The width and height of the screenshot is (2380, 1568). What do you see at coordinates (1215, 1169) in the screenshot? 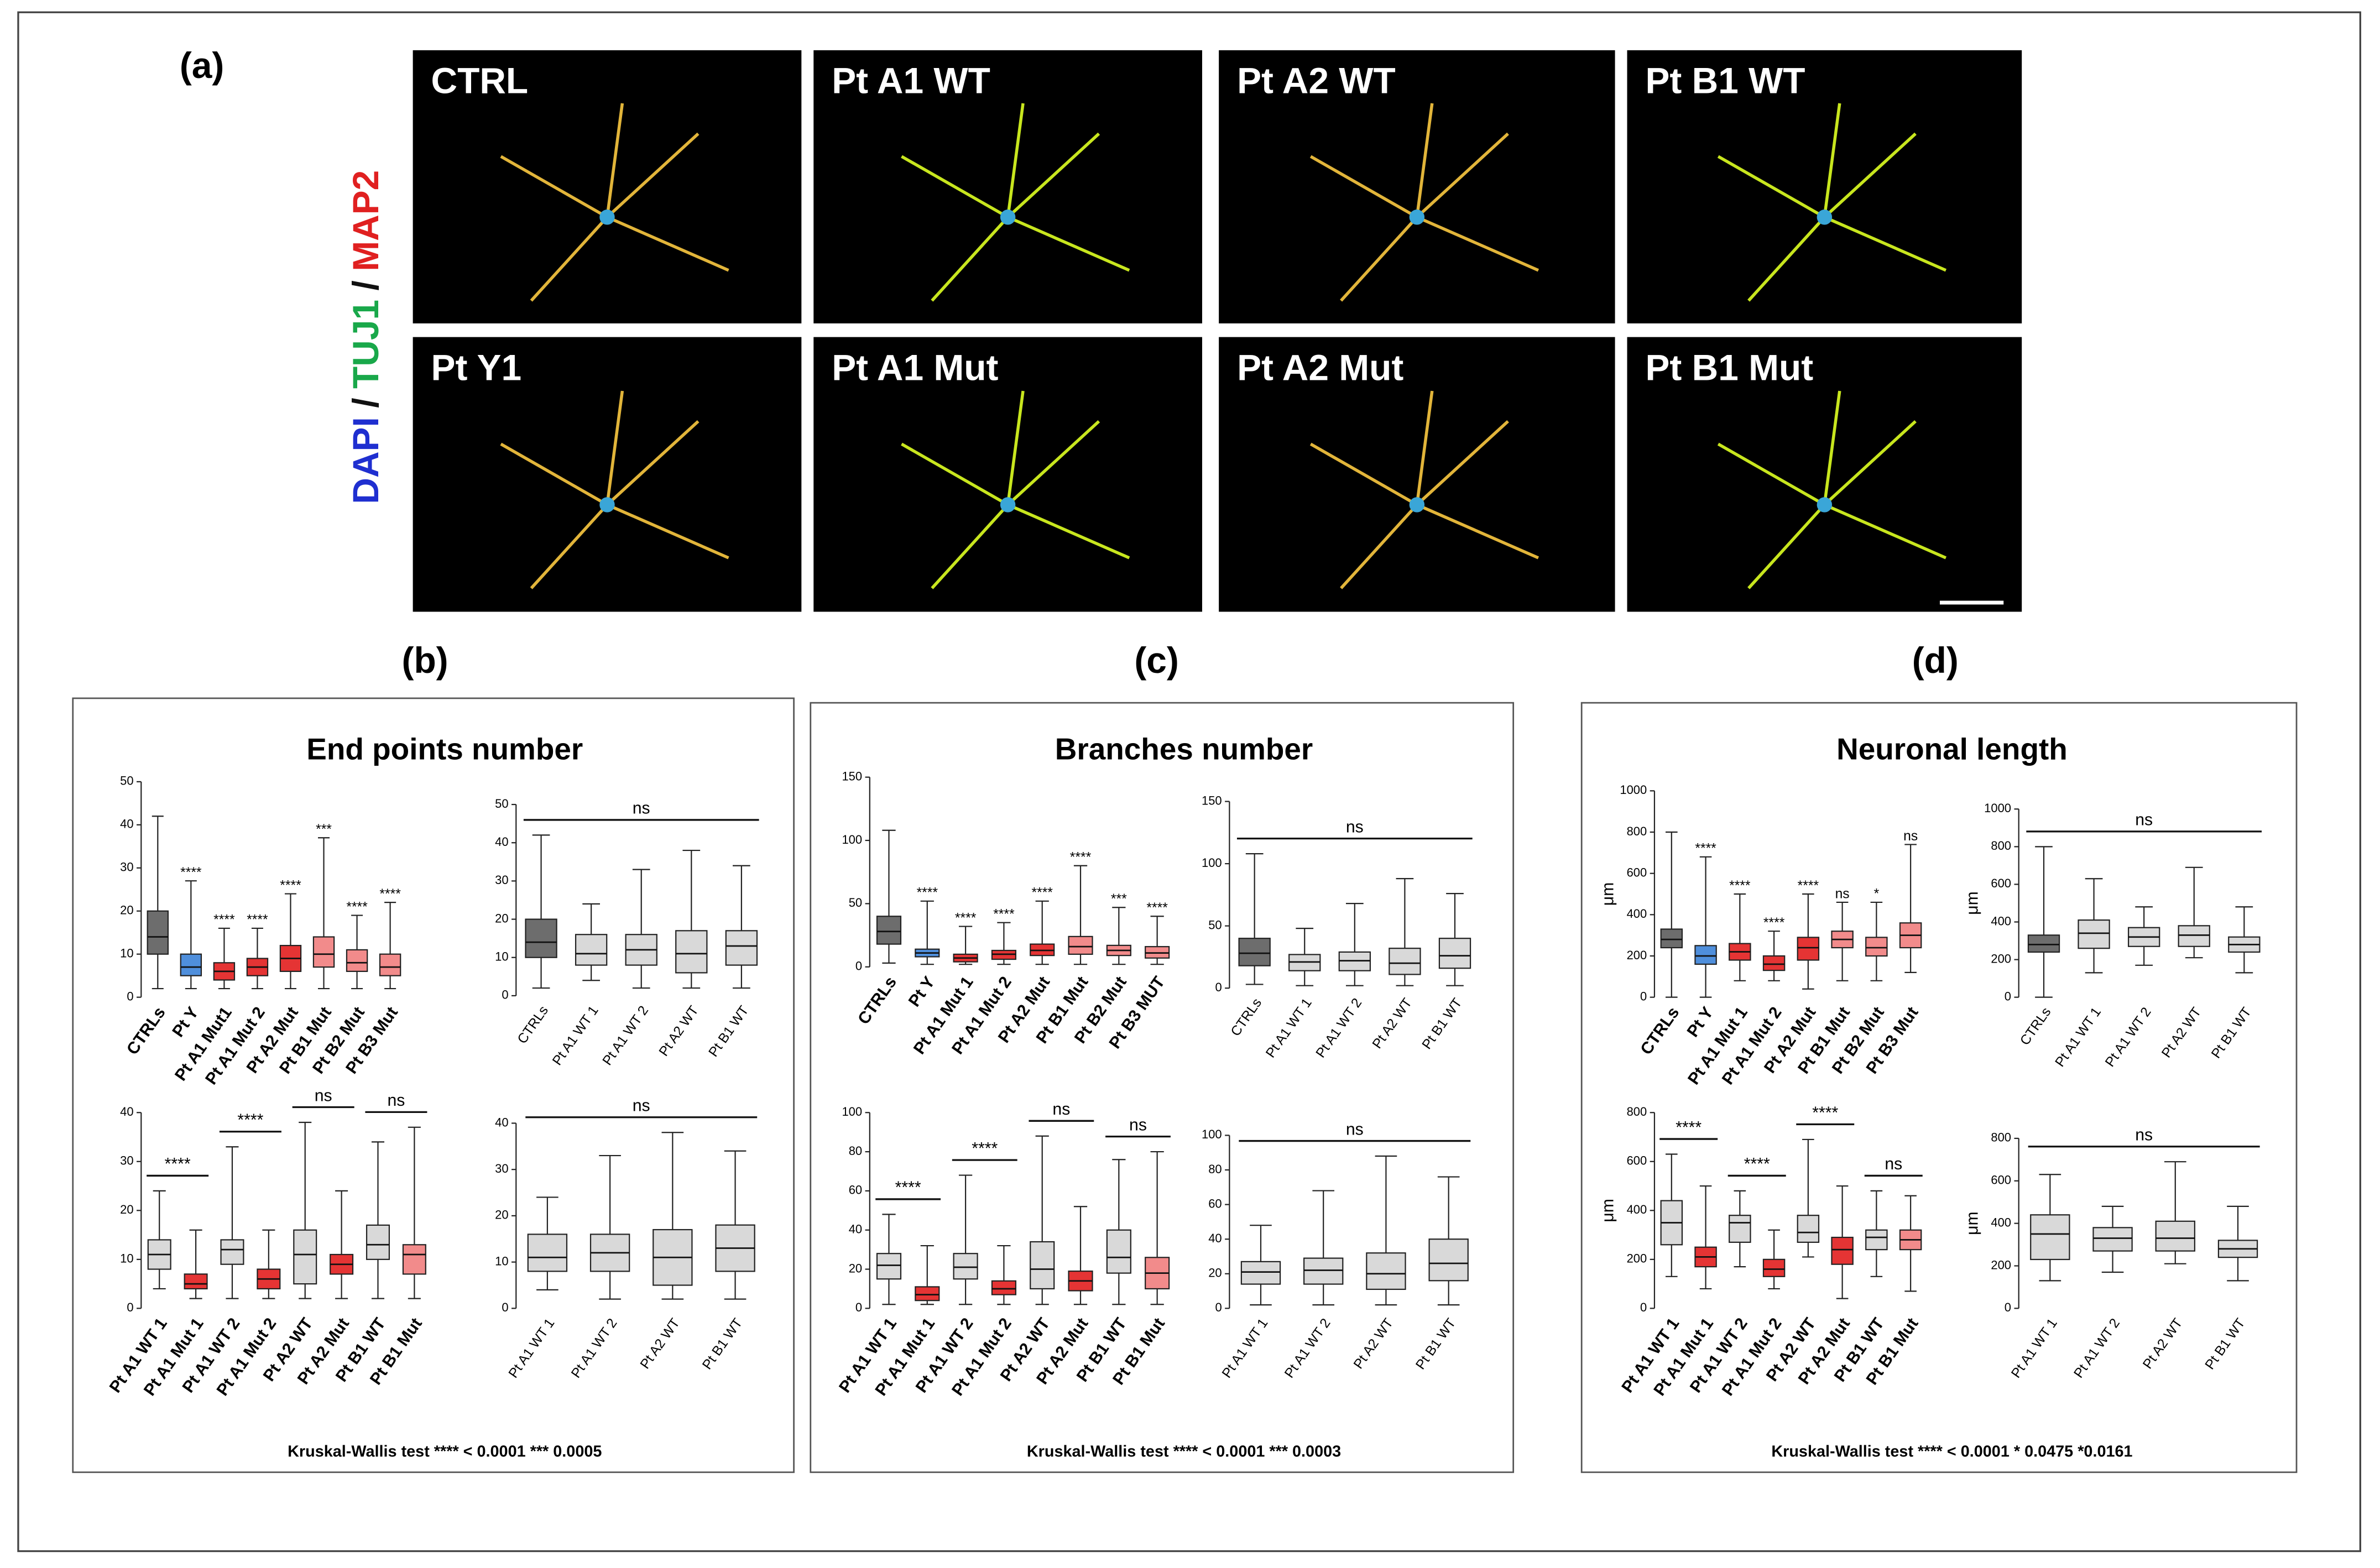
I see `y-tick-label: 80` at bounding box center [1215, 1169].